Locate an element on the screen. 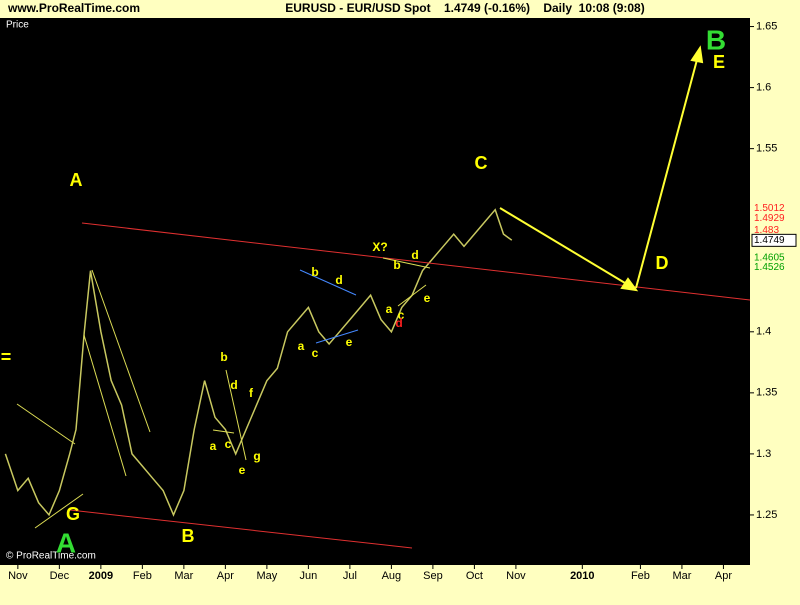 The width and height of the screenshot is (800, 605). y-tick-label: 1.65 is located at coordinates (766, 26).